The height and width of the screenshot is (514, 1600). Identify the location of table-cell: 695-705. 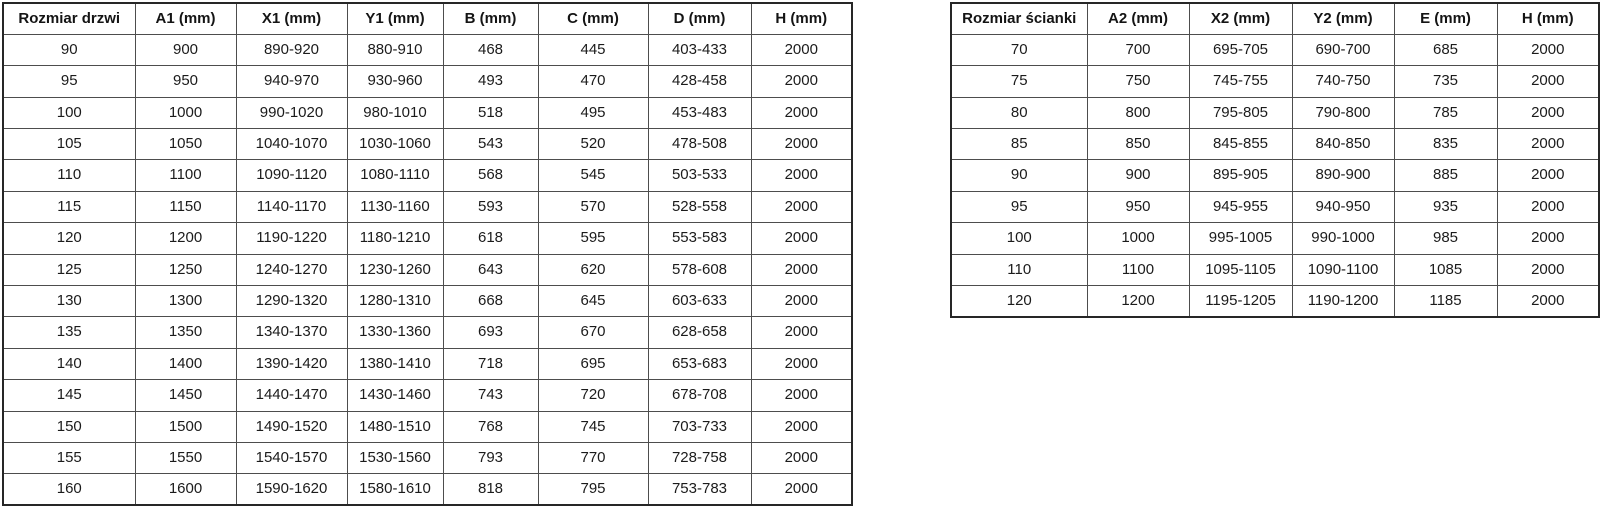
(1240, 50).